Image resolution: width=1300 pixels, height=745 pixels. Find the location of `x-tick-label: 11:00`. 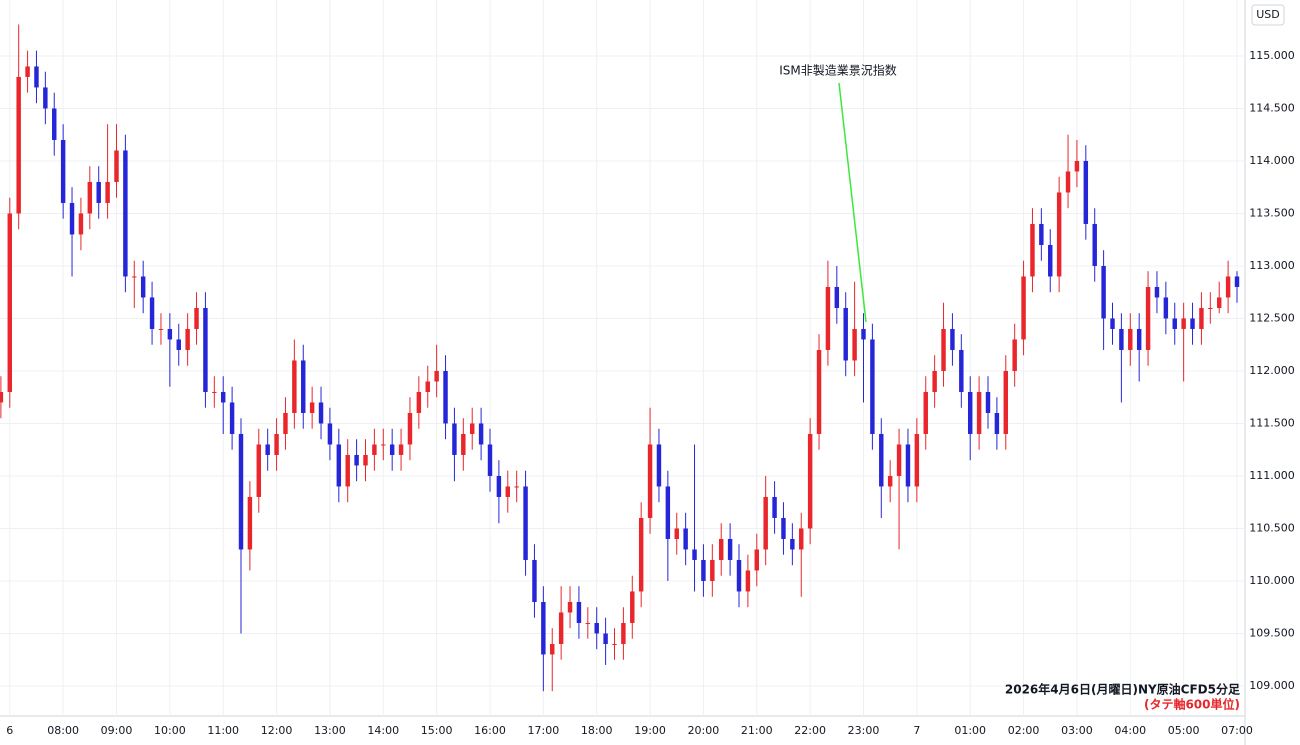

x-tick-label: 11:00 is located at coordinates (223, 730).